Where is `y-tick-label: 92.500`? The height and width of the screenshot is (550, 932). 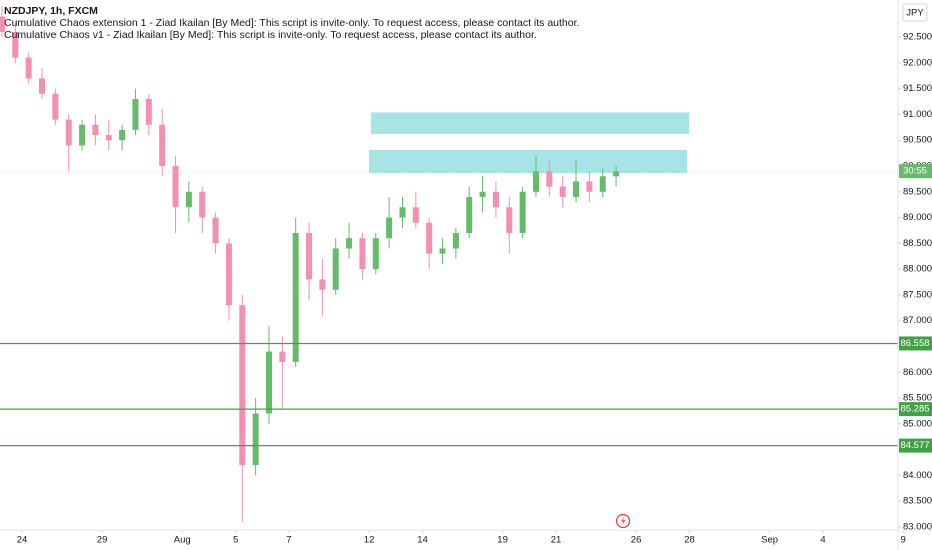
y-tick-label: 92.500 is located at coordinates (917, 37).